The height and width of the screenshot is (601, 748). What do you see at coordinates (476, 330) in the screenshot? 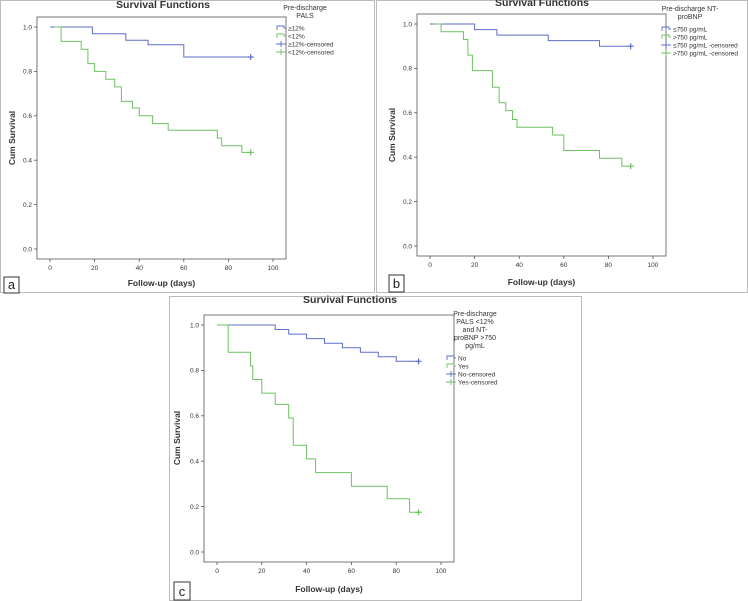
I see `legend-title: and NT-` at bounding box center [476, 330].